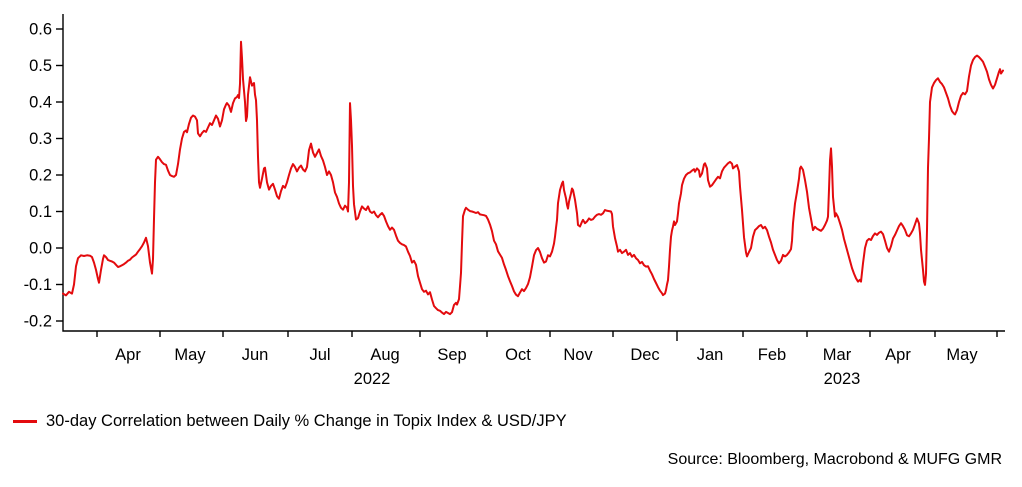 The height and width of the screenshot is (487, 1022). Describe the element at coordinates (644, 355) in the screenshot. I see `x-month-label: Dec` at that location.